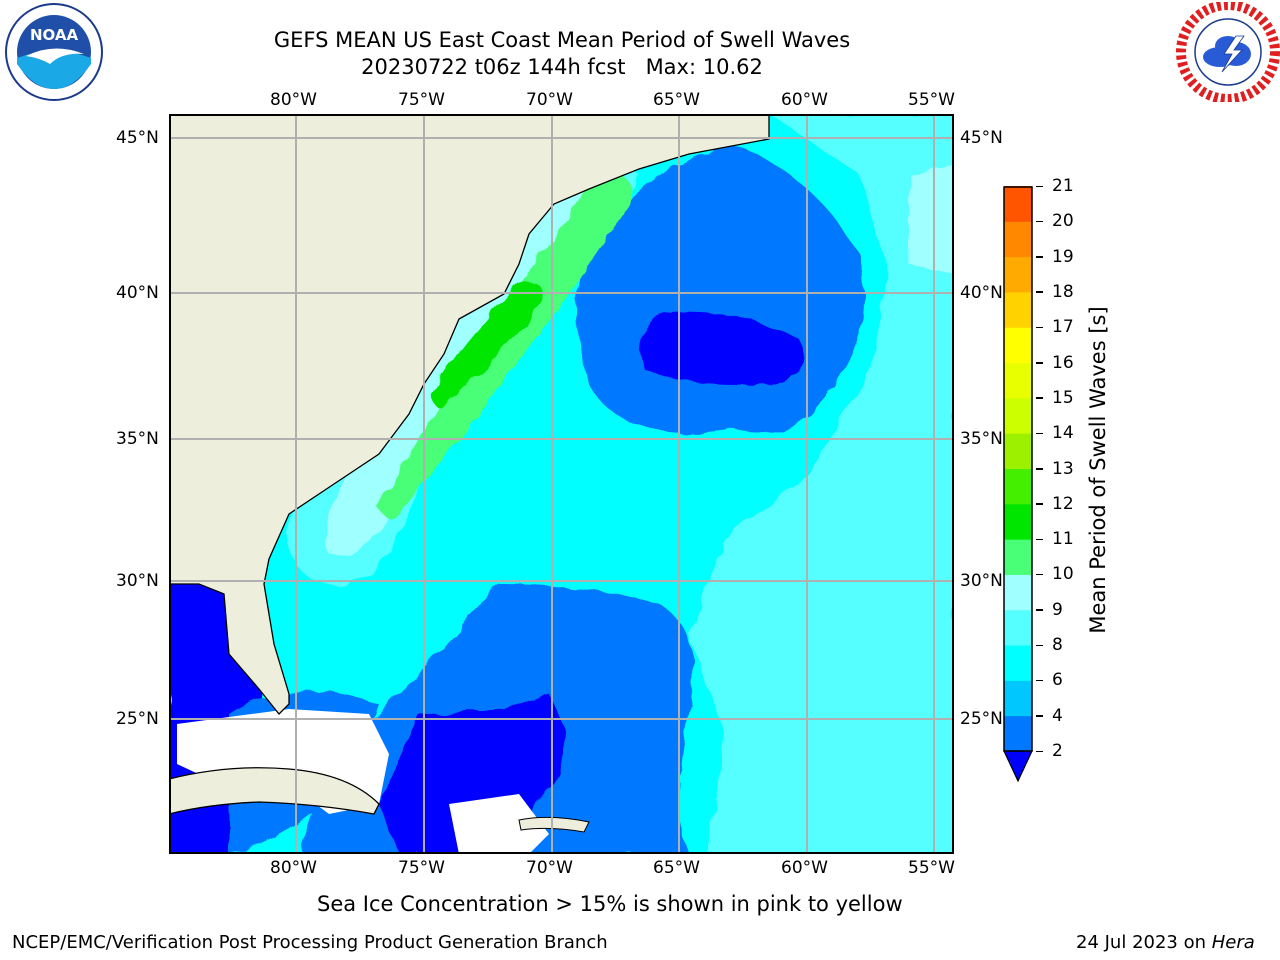 The image size is (1280, 960). Describe the element at coordinates (137, 138) in the screenshot. I see `lat-label-left-45n: 45°N` at that location.